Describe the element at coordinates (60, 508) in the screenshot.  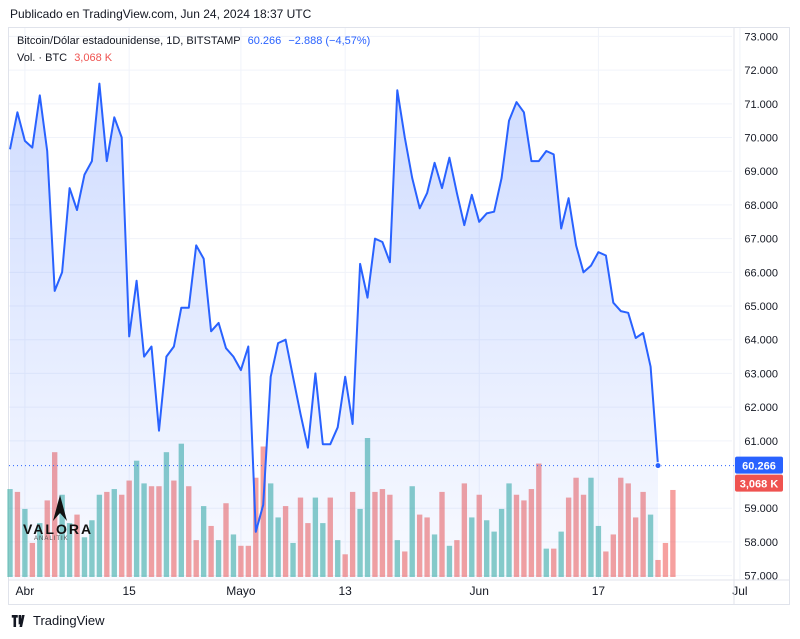
I see `valora-logo-icon` at that location.